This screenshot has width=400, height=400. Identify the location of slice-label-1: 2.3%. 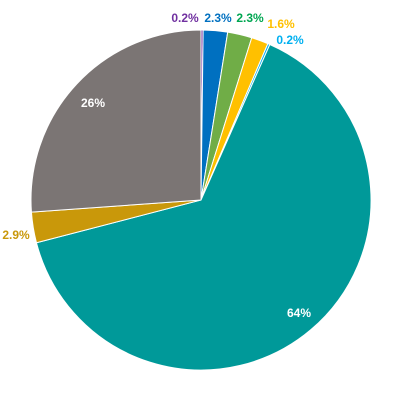
(218, 18).